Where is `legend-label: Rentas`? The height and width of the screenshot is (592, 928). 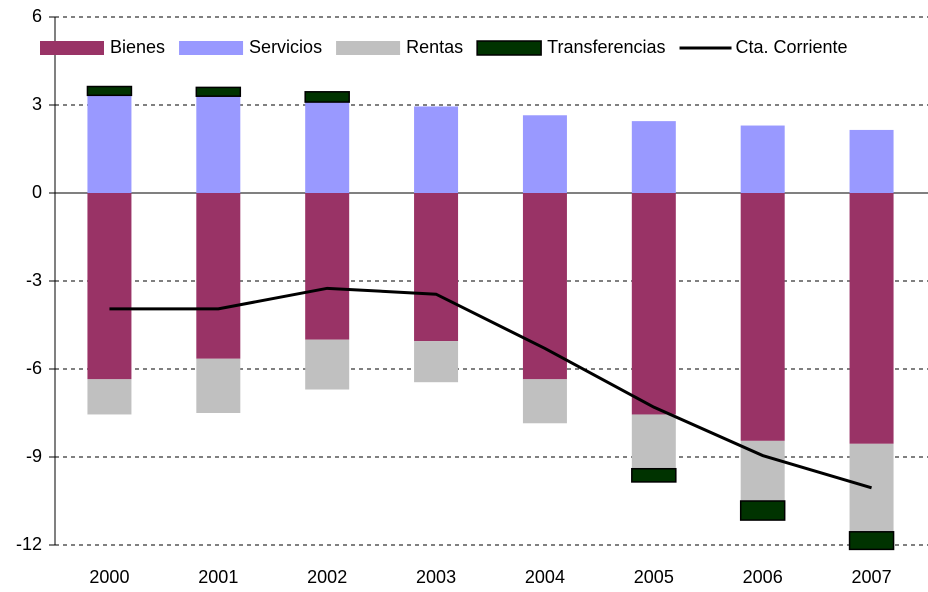 legend-label: Rentas is located at coordinates (434, 47).